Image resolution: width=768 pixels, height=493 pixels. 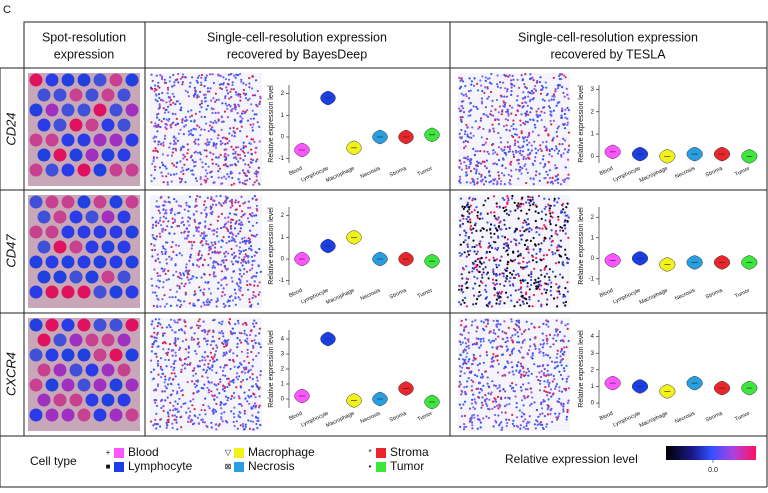 What do you see at coordinates (370, 466) in the screenshot?
I see `legend-symbol: •` at bounding box center [370, 466].